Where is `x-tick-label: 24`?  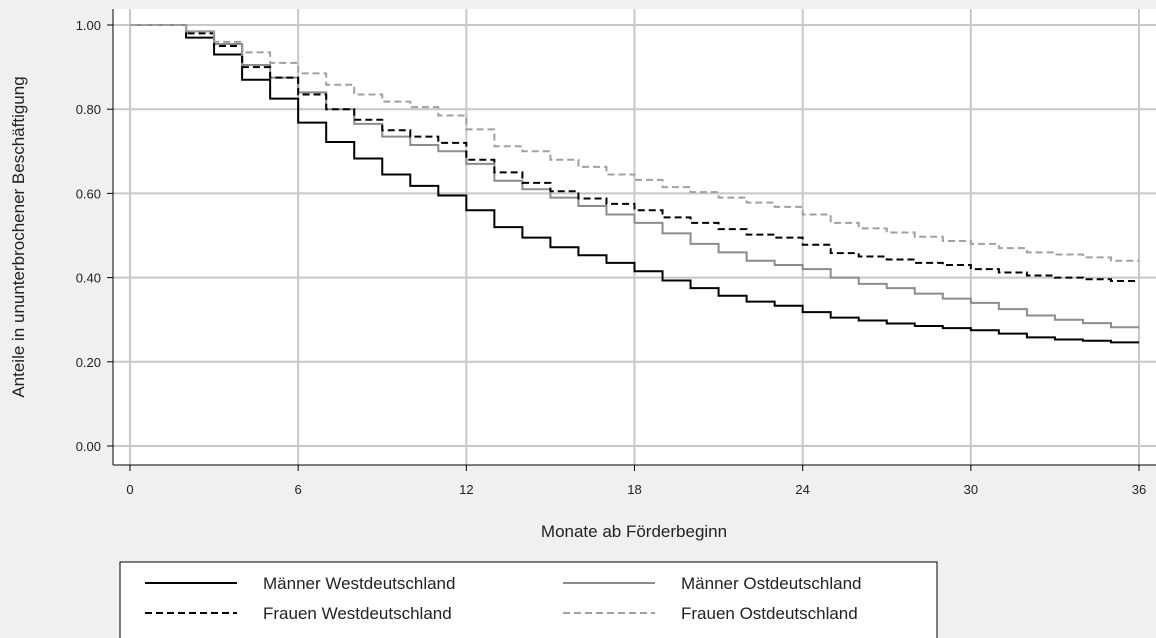
x-tick-label: 24 is located at coordinates (802, 489).